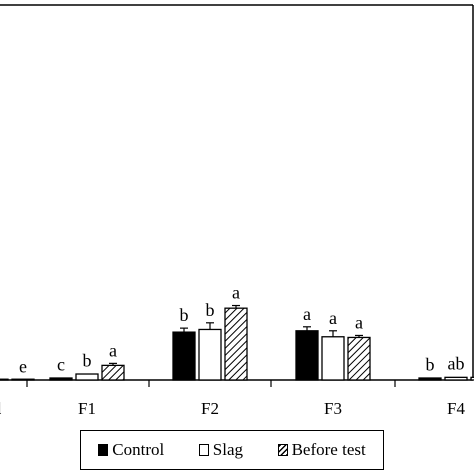 The image size is (474, 474). Describe the element at coordinates (87, 377) in the screenshot. I see `bar-slag-f1` at that location.